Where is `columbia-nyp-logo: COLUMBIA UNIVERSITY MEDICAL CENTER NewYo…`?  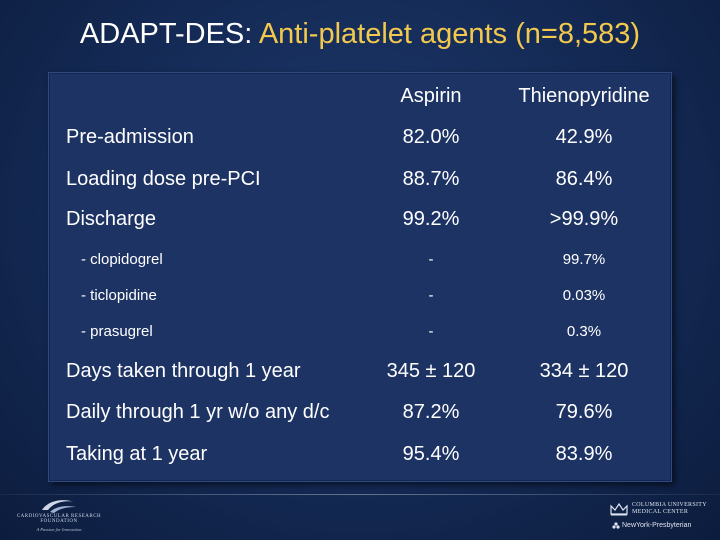
columbia-nyp-logo: COLUMBIA UNIVERSITY MEDICAL CENTER NewYo… is located at coordinates (661, 518).